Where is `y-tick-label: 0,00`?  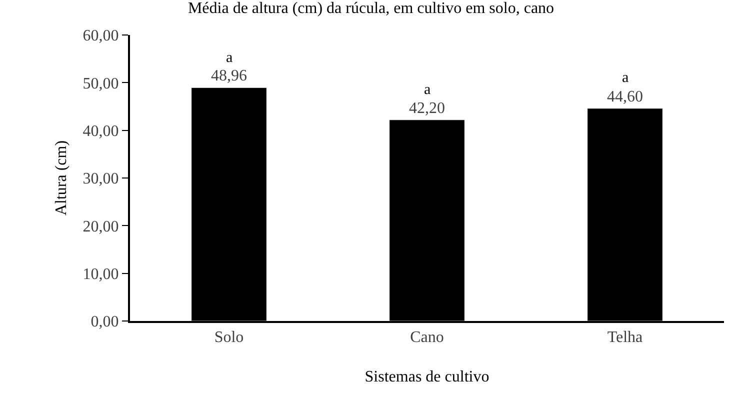
y-tick-label: 0,00 is located at coordinates (104, 322).